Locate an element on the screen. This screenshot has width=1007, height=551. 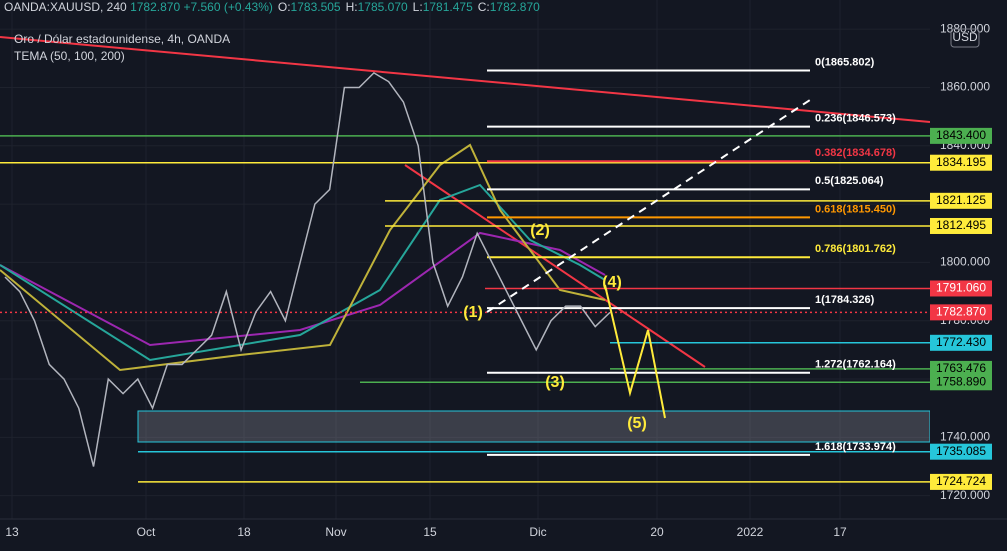
ohlc-key: C: is located at coordinates (484, 7).